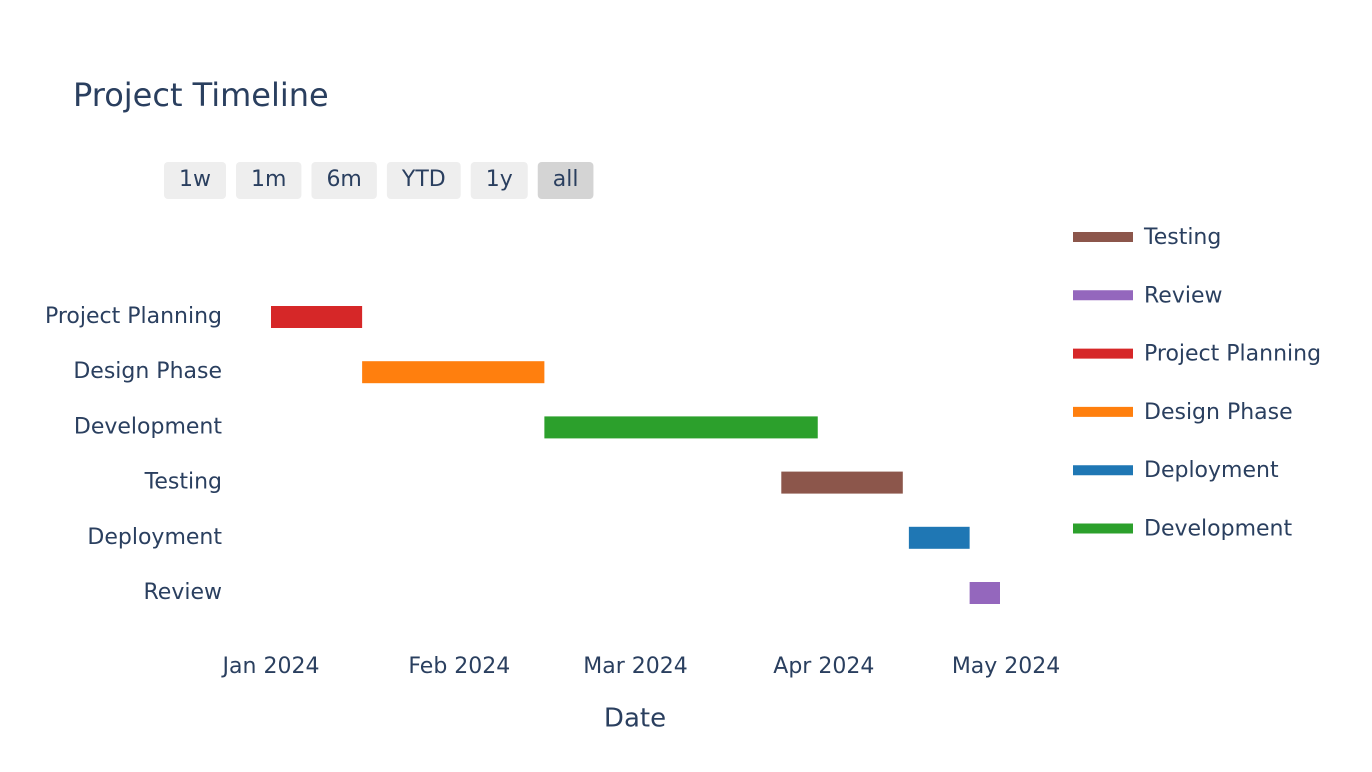 This screenshot has width=1372, height=772. What do you see at coordinates (270, 666) in the screenshot?
I see `x-tick-label: Jan 2024` at bounding box center [270, 666].